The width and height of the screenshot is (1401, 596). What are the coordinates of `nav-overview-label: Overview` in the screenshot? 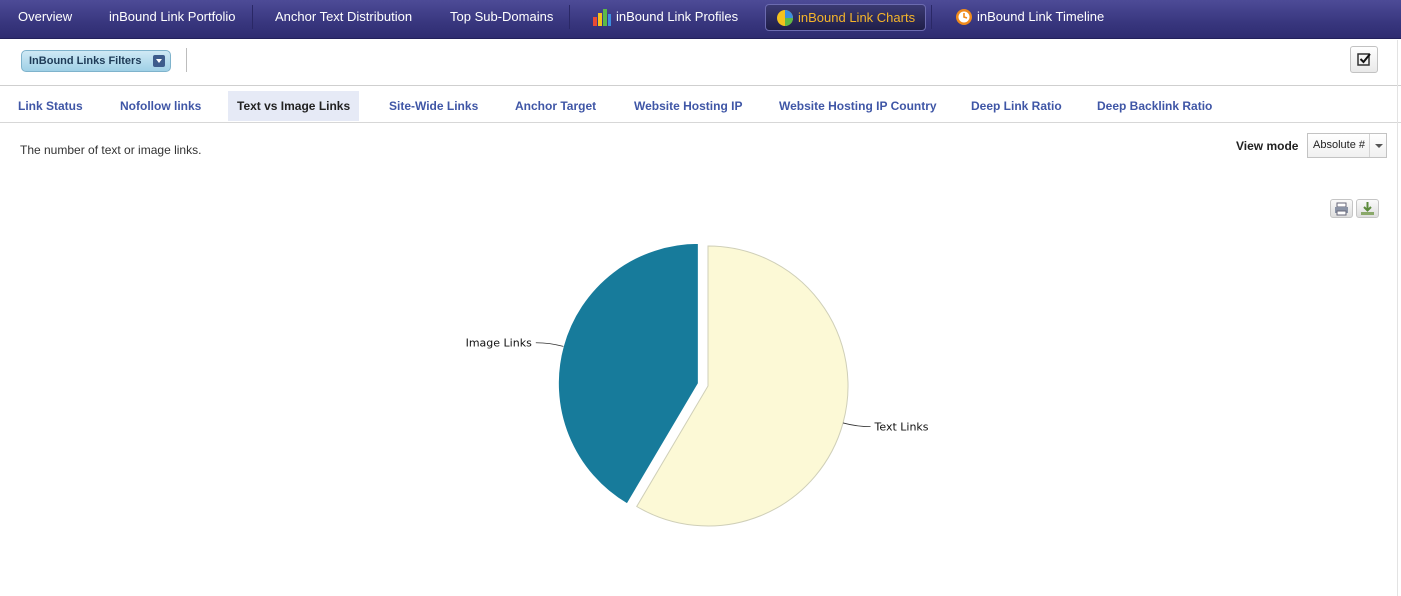 It's located at (45, 16).